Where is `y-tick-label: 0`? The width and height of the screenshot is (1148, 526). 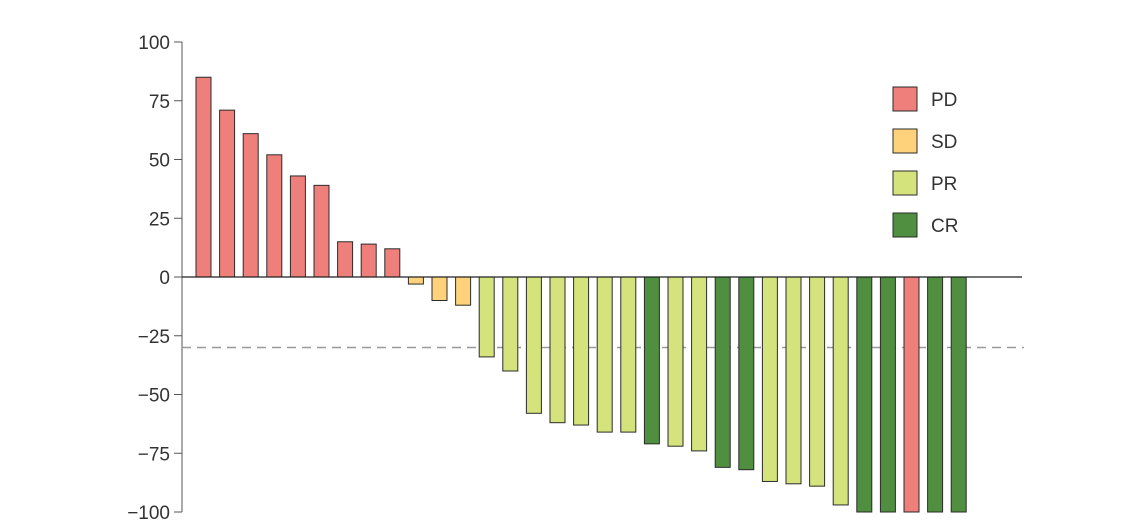
y-tick-label: 0 is located at coordinates (164, 278).